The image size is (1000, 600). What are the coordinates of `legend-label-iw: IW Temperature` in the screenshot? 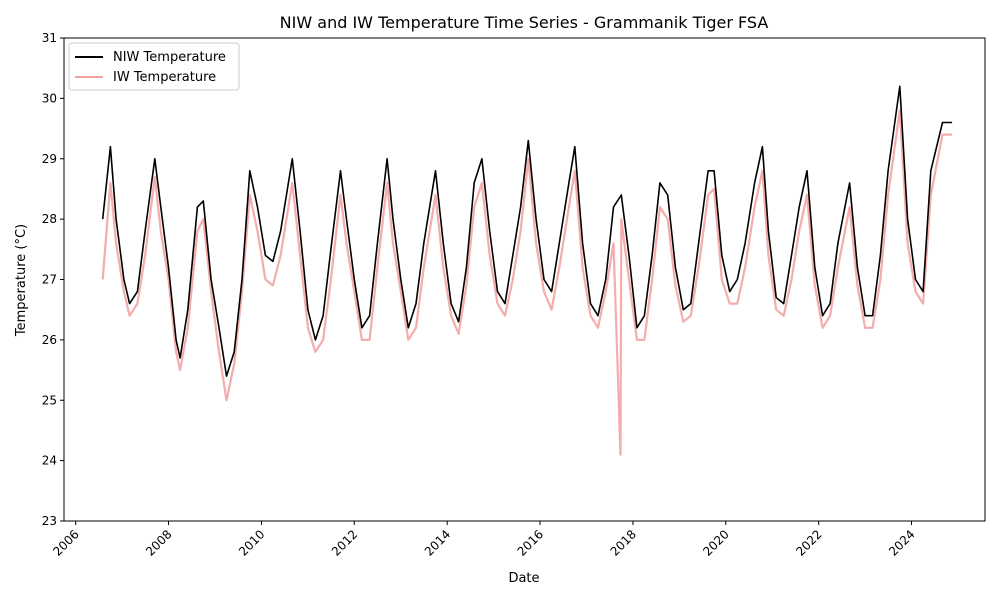 It's located at (164, 77).